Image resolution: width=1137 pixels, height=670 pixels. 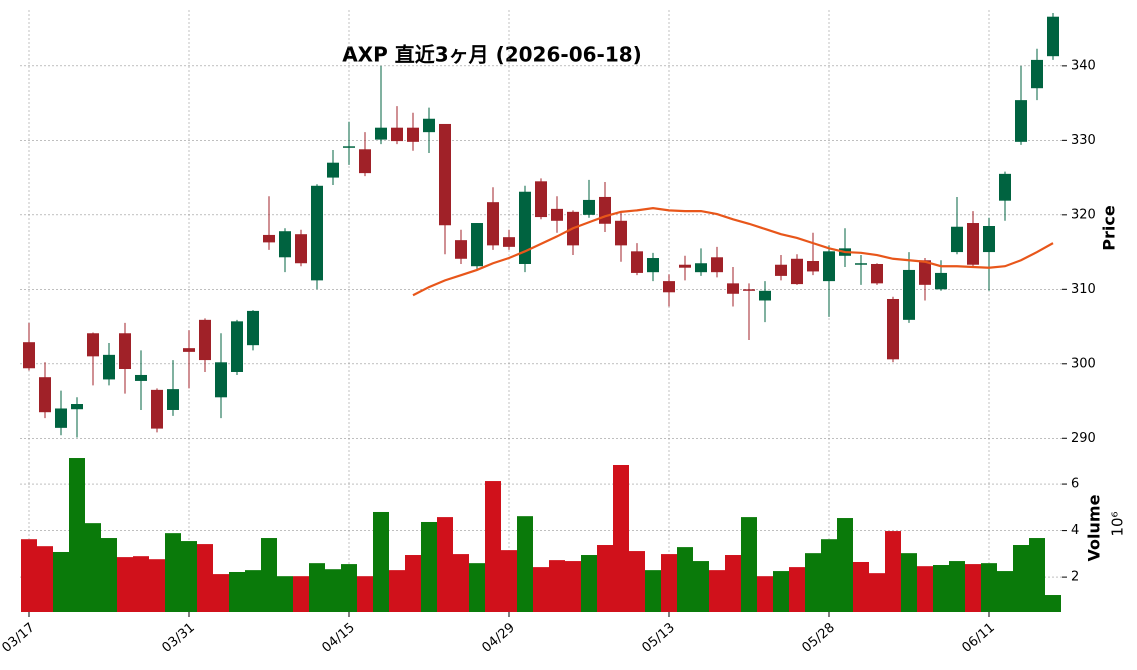 I want to click on x-tick-label: 04/15, so click(x=338, y=638).